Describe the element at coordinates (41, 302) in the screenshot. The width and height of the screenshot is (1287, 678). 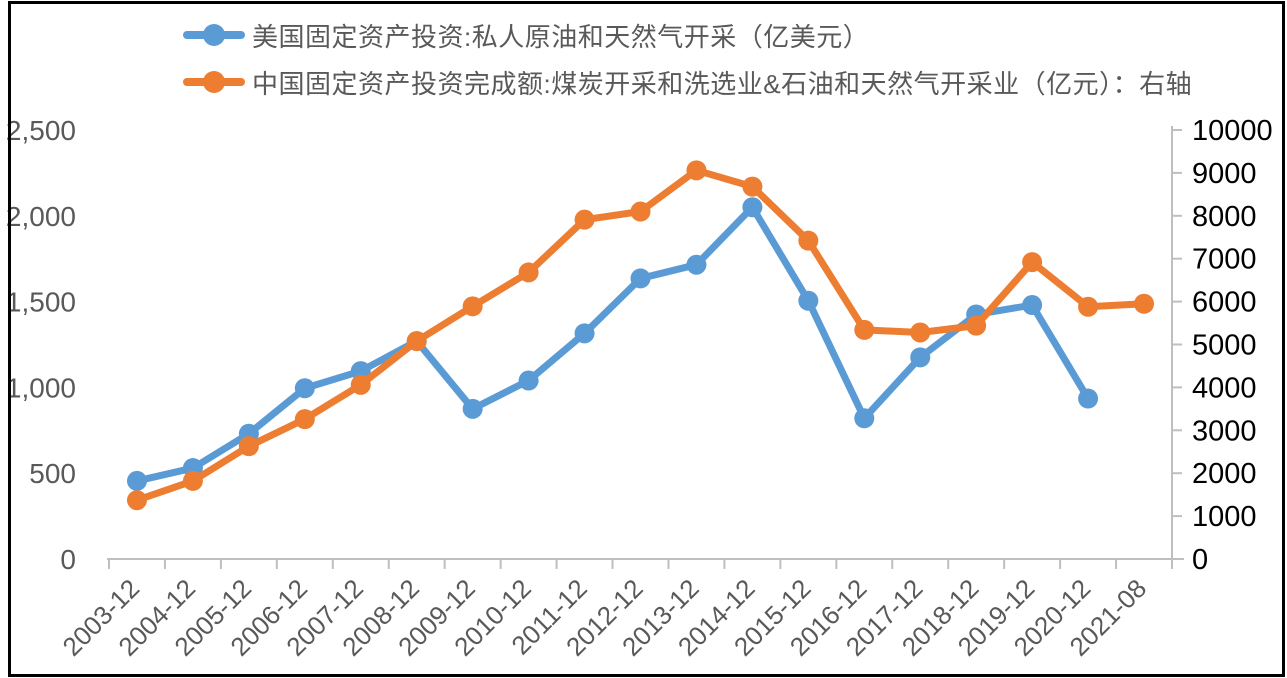
I see `left-axis-tick-label: 1,500` at that location.